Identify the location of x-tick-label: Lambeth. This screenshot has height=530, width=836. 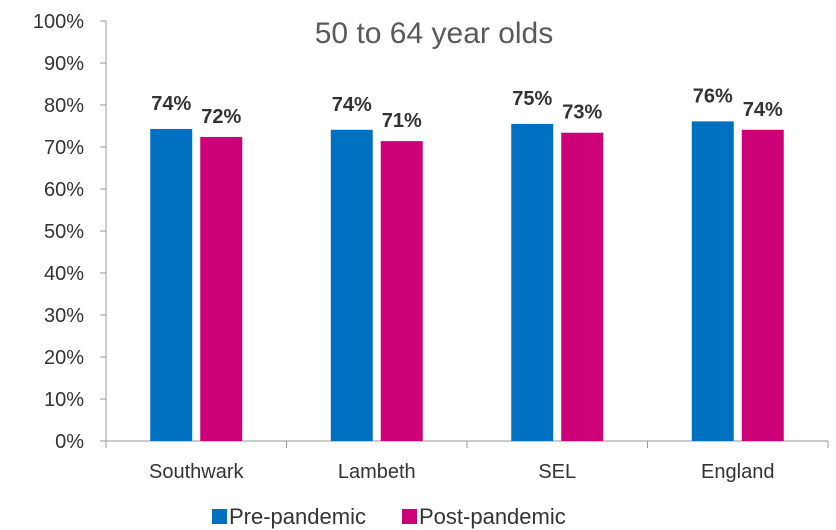
(377, 472).